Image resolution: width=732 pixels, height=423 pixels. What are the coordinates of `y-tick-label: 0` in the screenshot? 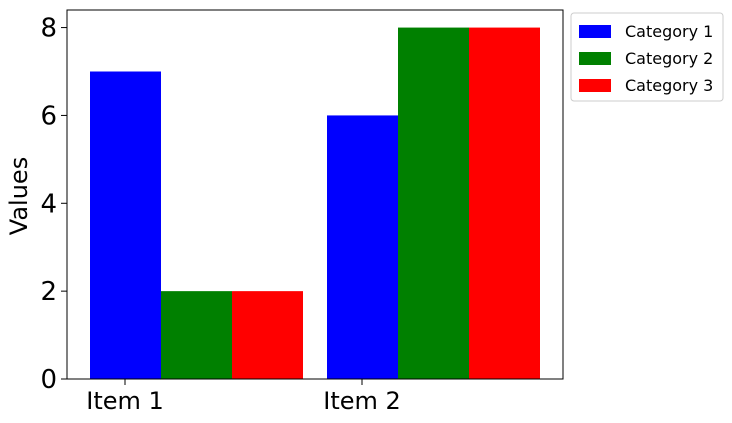 It's located at (48, 380).